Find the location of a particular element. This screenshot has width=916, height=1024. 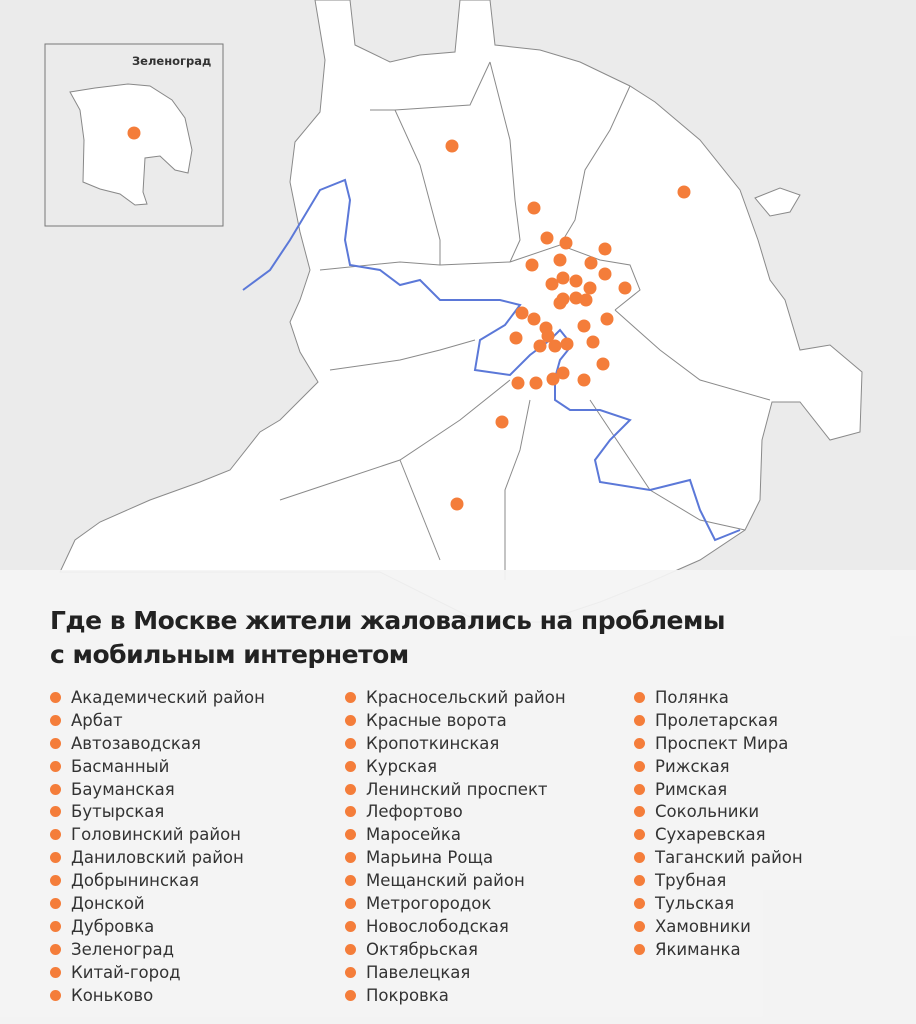

legend-item: Римская is located at coordinates (718, 789).